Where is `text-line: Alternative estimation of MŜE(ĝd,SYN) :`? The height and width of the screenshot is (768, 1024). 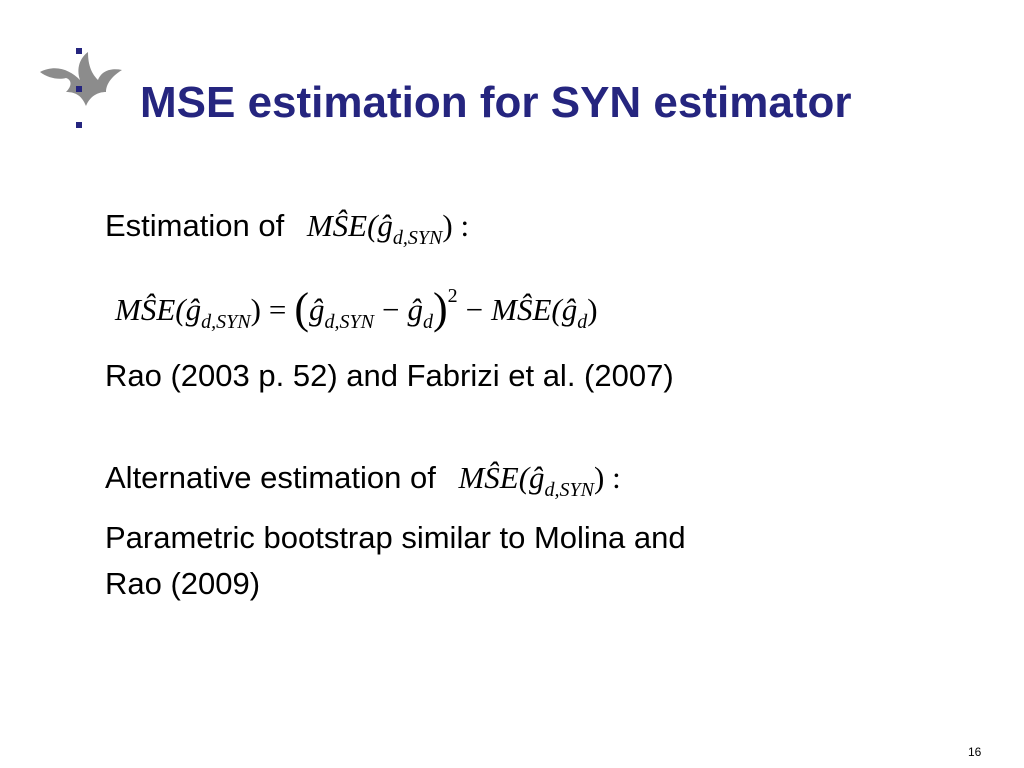 text-line: Alternative estimation of MŜE(ĝd,SYN) : is located at coordinates (363, 480).